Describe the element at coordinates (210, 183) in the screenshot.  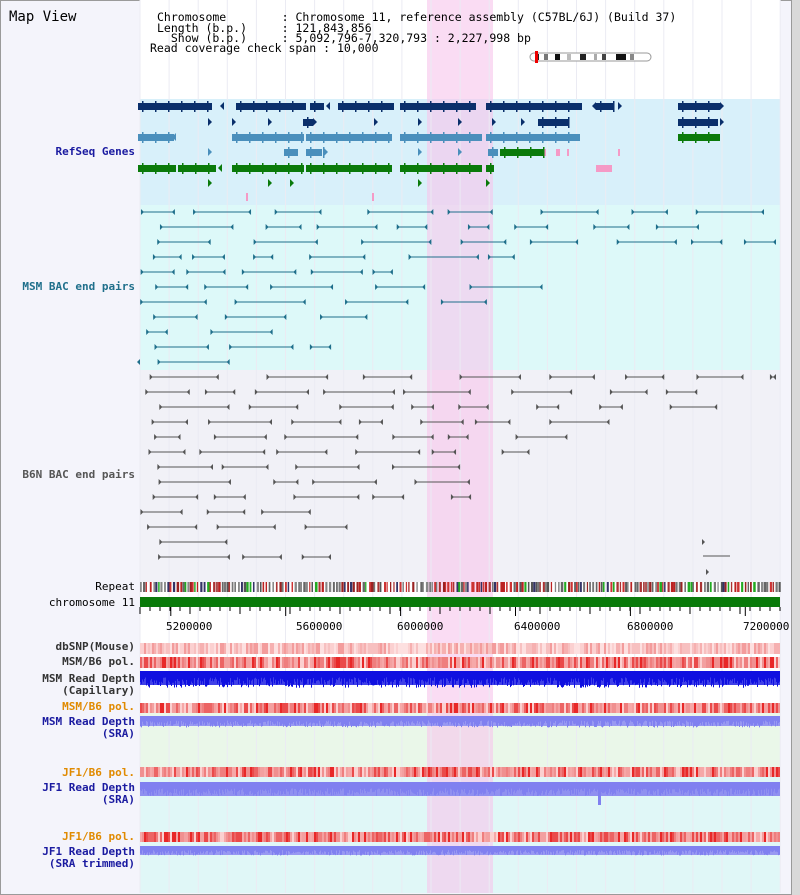
I see `refseq-gene-arrow` at that location.